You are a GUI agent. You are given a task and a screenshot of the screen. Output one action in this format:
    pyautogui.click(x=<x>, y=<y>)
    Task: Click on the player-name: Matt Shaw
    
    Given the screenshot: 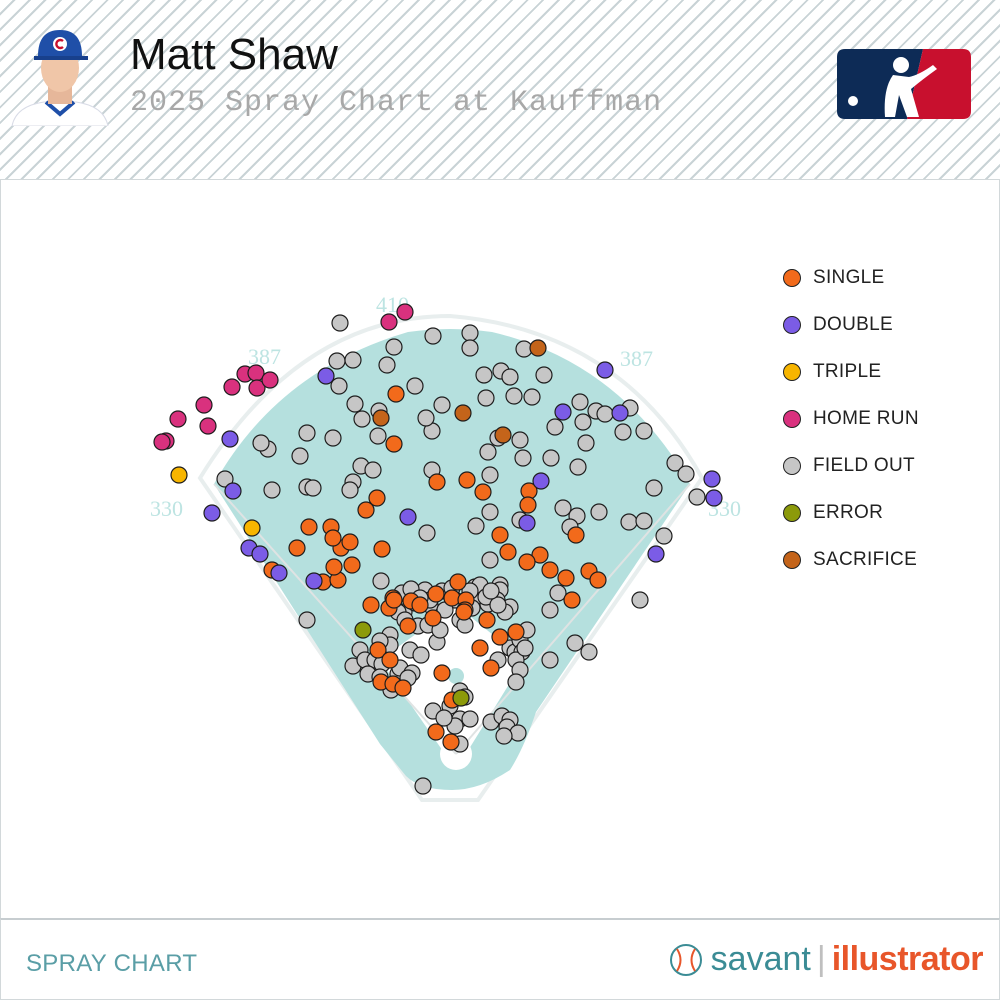 What is the action you would take?
    pyautogui.click(x=234, y=54)
    